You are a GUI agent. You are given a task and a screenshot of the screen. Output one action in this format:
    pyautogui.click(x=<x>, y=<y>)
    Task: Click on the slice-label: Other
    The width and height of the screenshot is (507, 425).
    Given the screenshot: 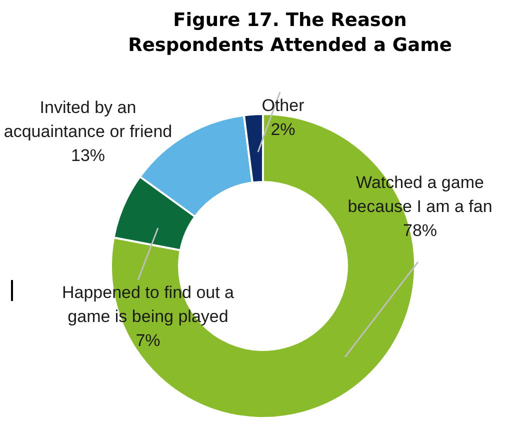 What is the action you would take?
    pyautogui.click(x=283, y=105)
    